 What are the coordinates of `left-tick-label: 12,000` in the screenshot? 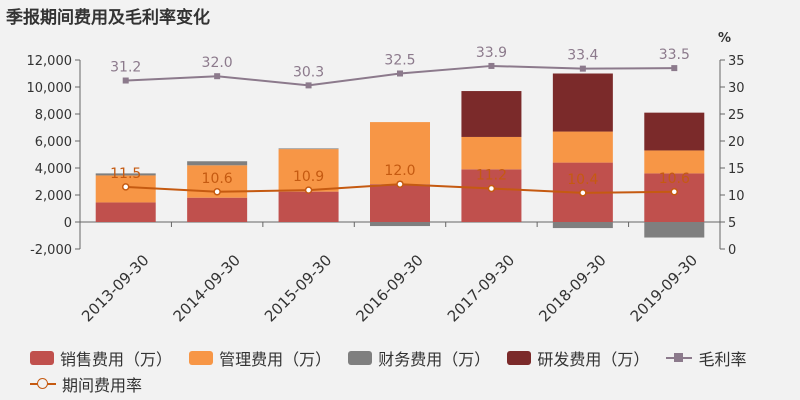 It's located at (50, 61).